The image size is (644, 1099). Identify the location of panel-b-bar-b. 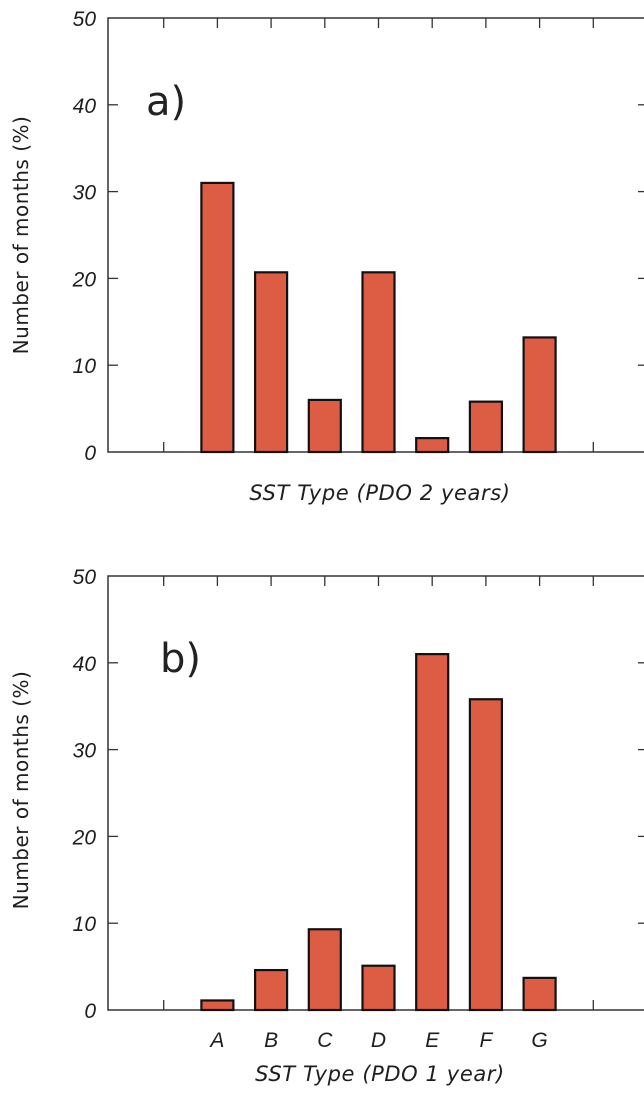
(271, 990).